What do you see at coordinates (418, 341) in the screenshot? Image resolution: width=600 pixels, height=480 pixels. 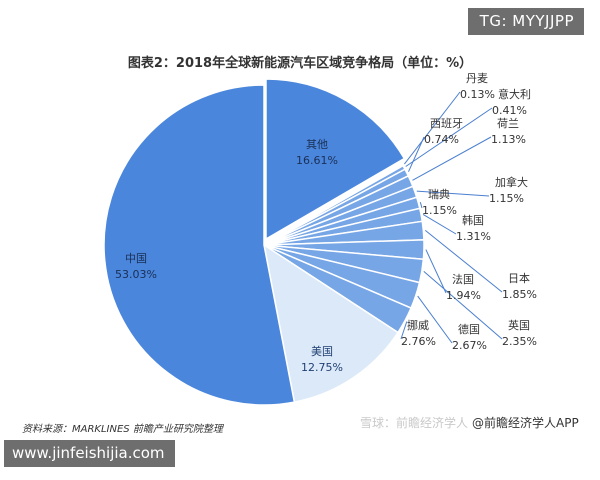 I see `slice-value: 2.76%` at bounding box center [418, 341].